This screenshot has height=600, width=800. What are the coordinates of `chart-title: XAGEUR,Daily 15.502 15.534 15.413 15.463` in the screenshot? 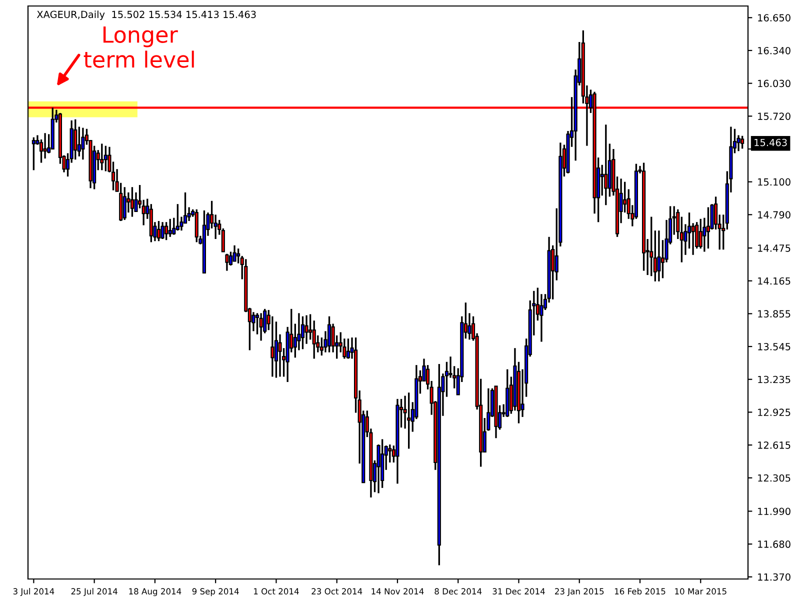 It's located at (146, 15).